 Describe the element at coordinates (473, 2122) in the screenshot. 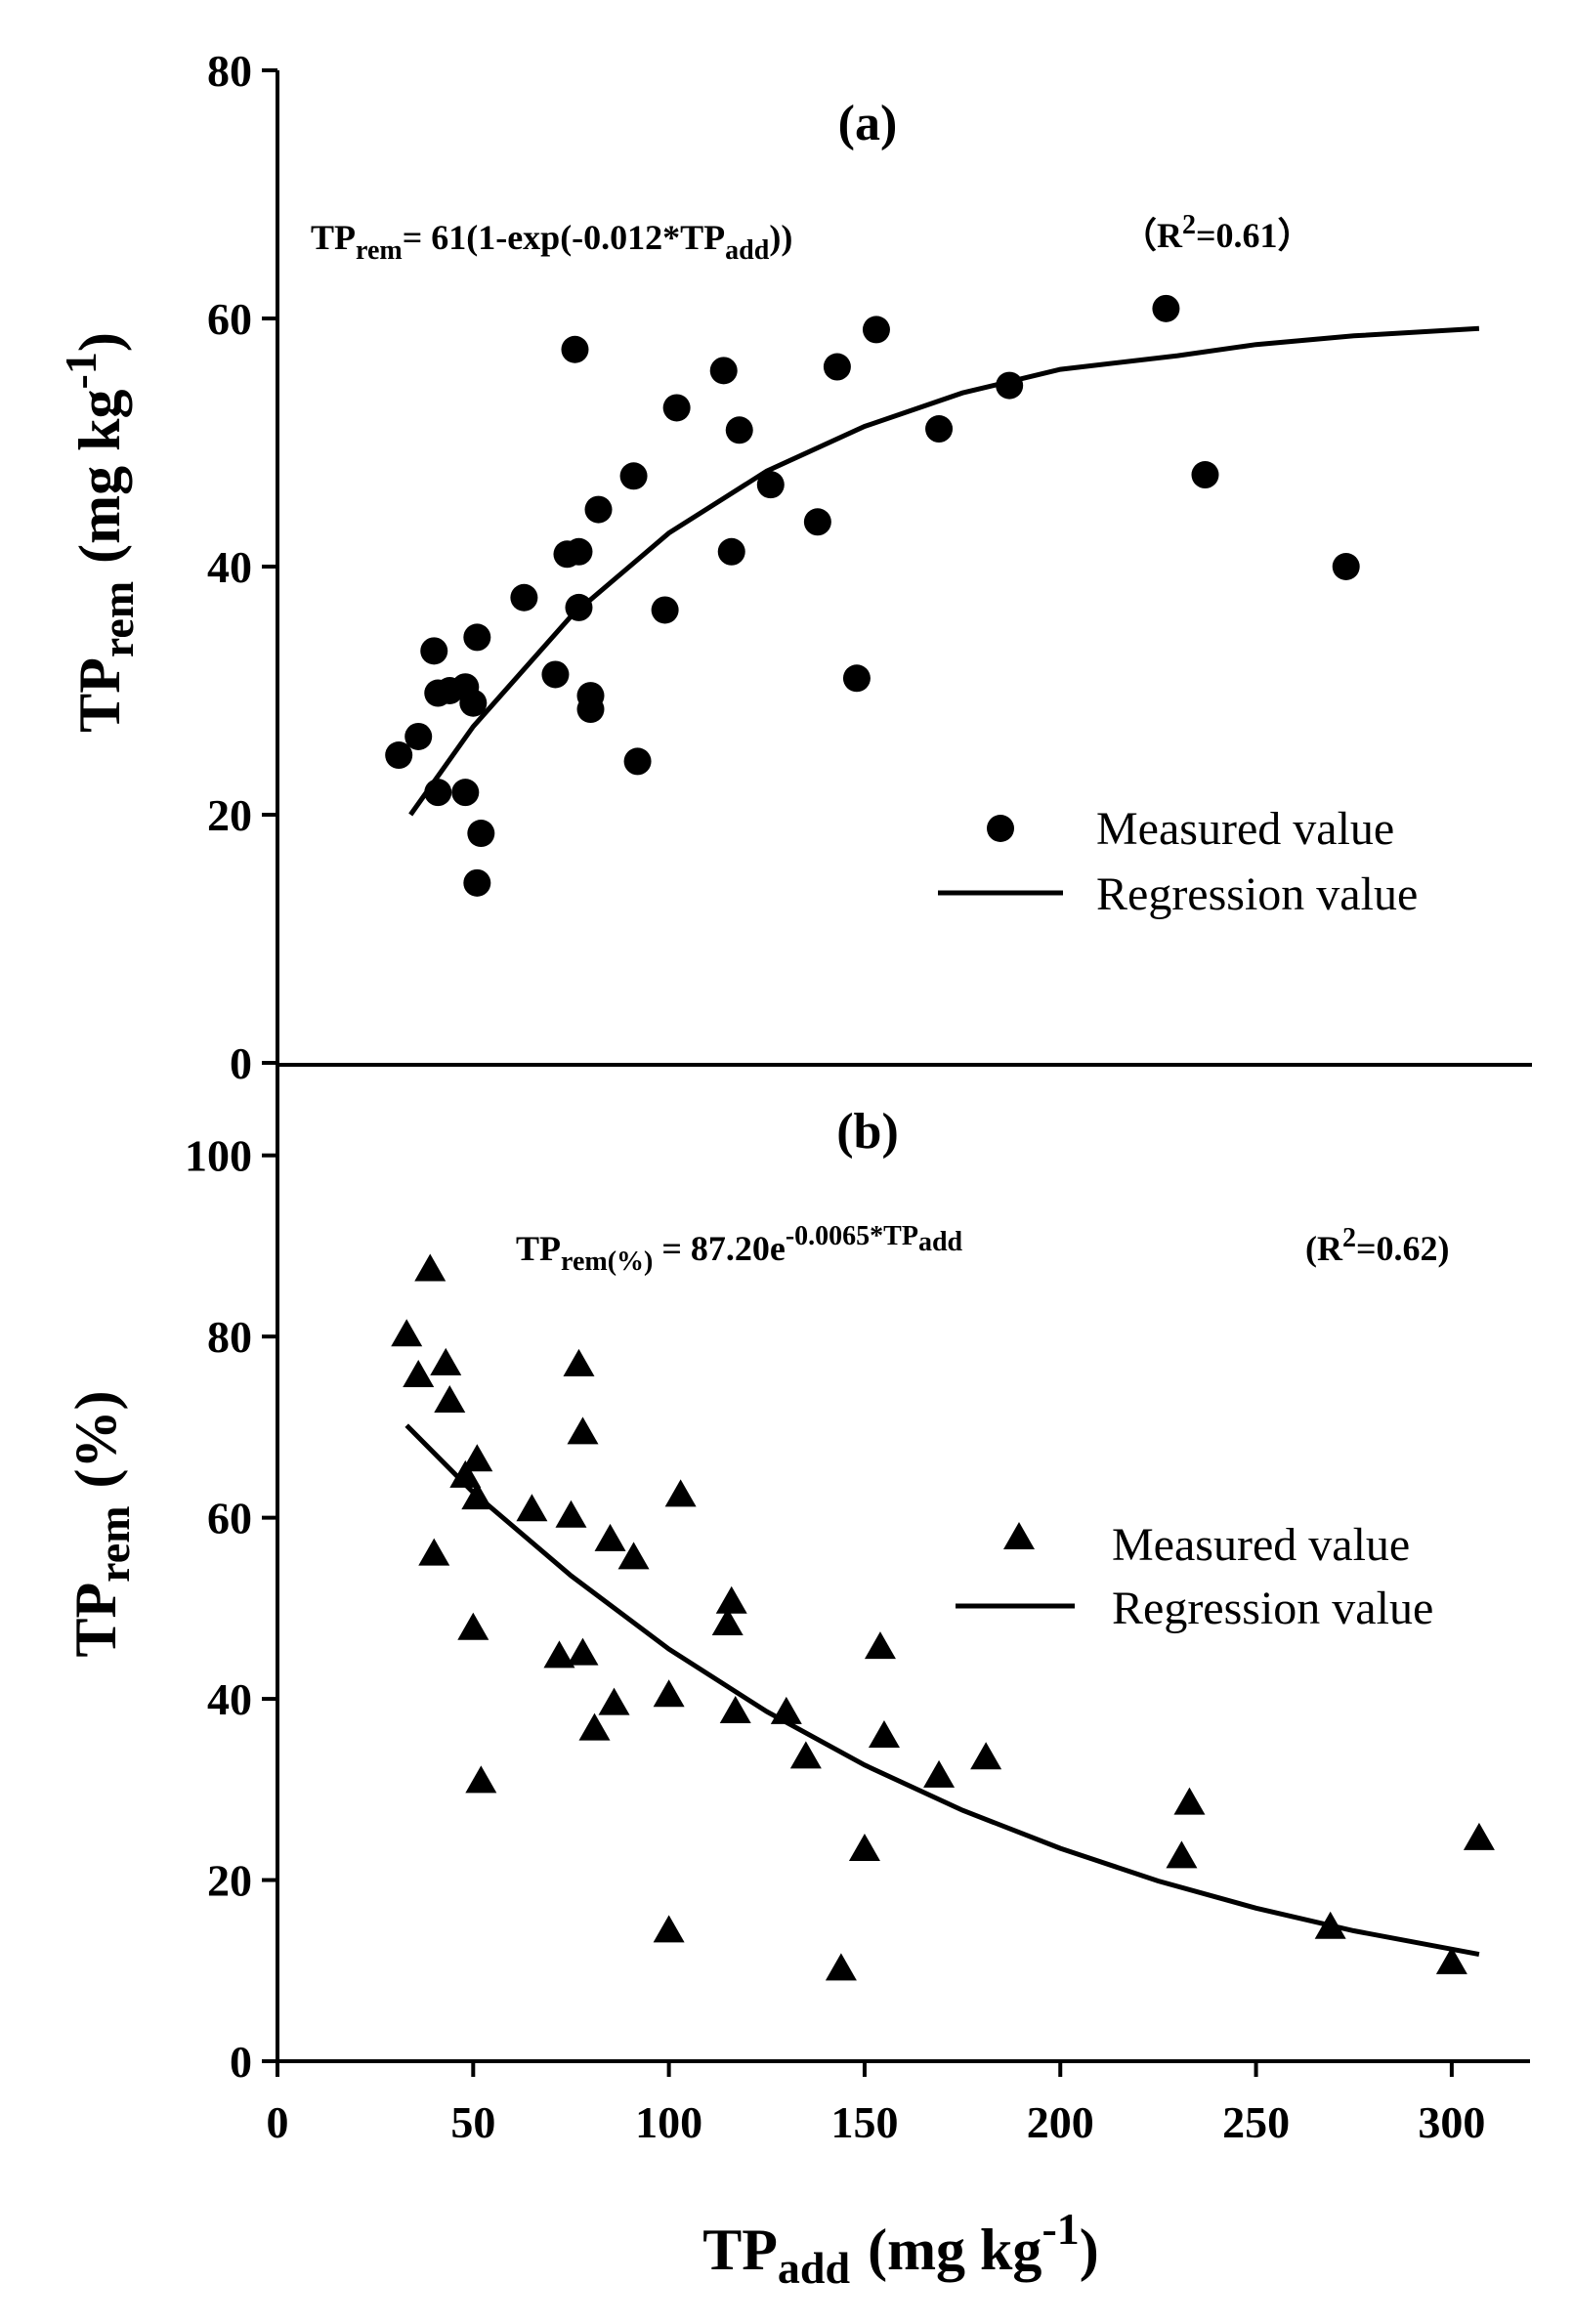

I see `panel-b-x-tick-label: 50` at that location.